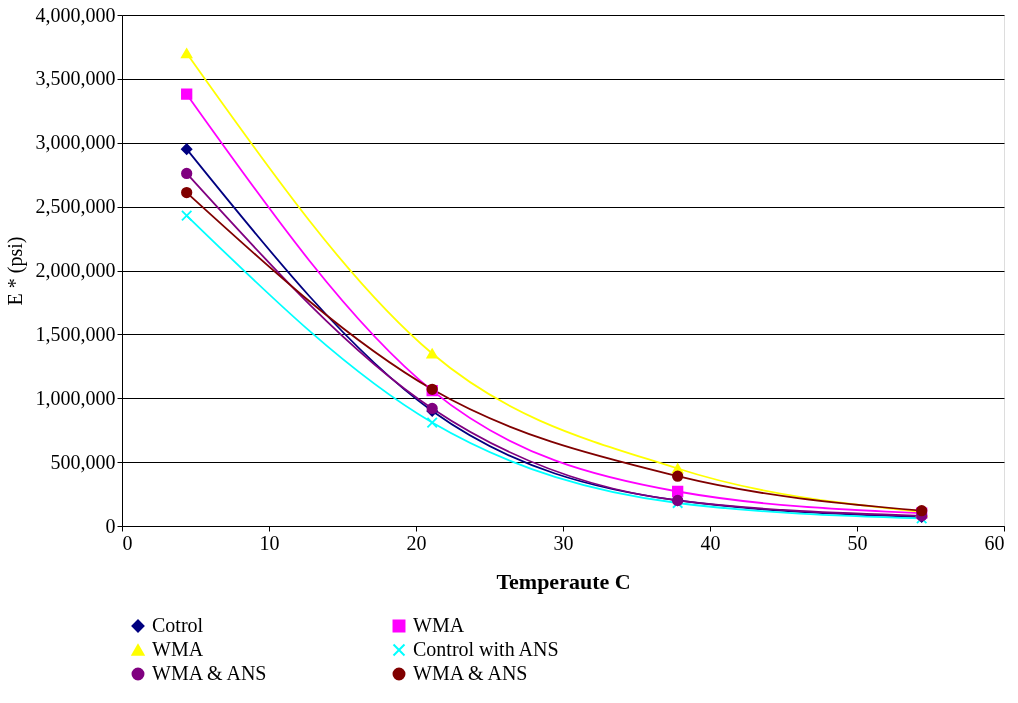 Image resolution: width=1018 pixels, height=703 pixels. Describe the element at coordinates (269, 542) in the screenshot. I see `x-tick-label: 10` at that location.